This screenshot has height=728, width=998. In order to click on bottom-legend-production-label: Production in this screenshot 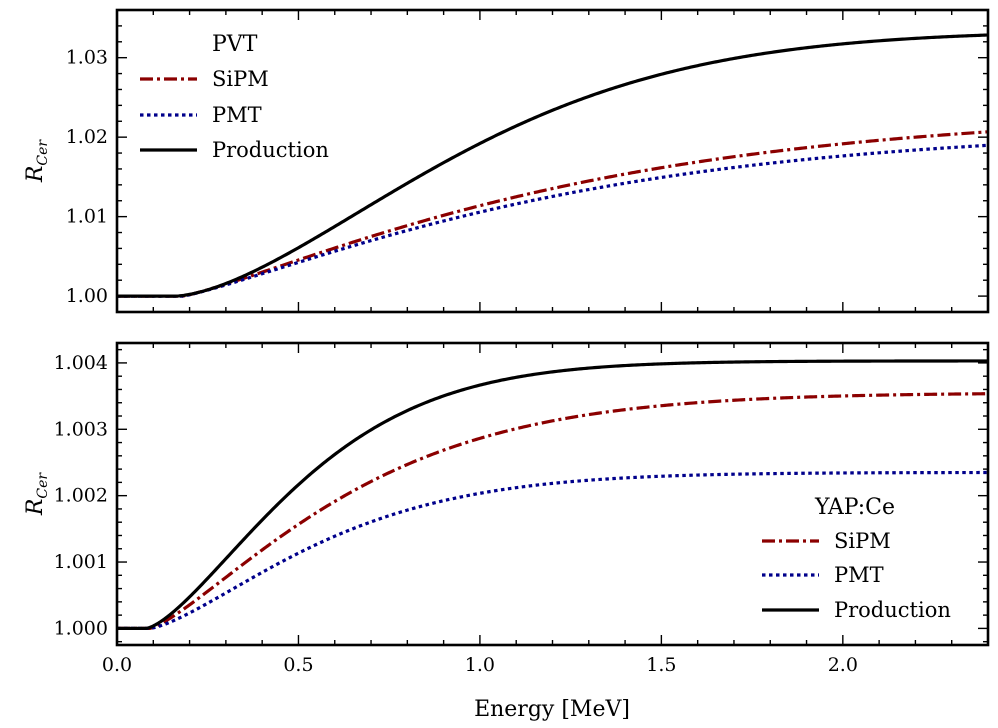, I will do `click(892, 610)`.